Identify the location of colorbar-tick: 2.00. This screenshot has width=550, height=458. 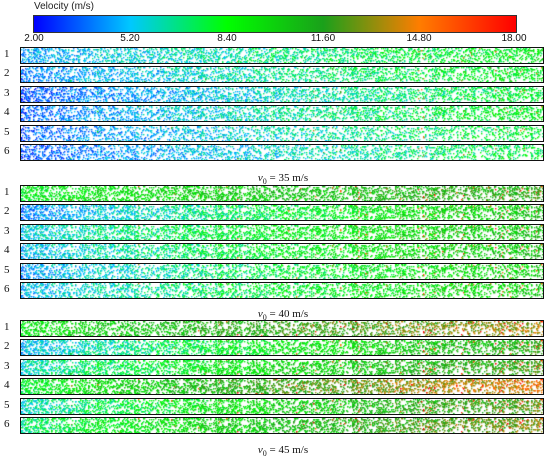
(34, 38).